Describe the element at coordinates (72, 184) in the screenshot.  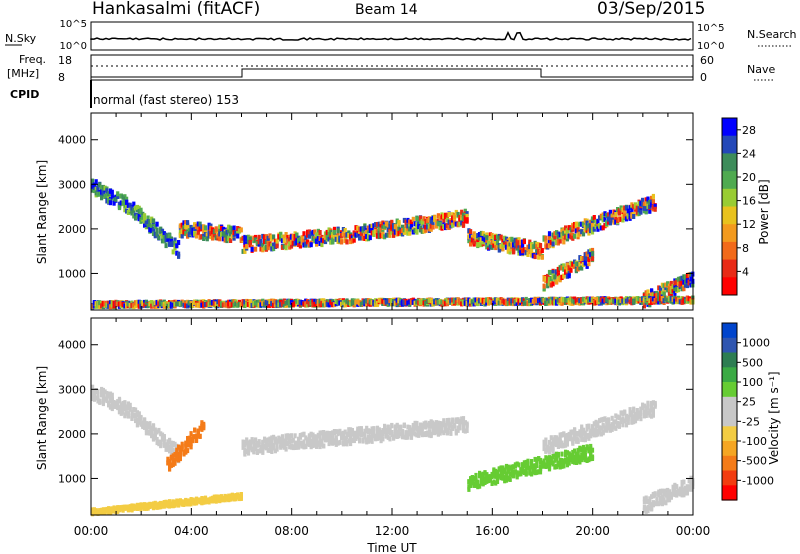
I see `y-tick-label: 3000` at that location.